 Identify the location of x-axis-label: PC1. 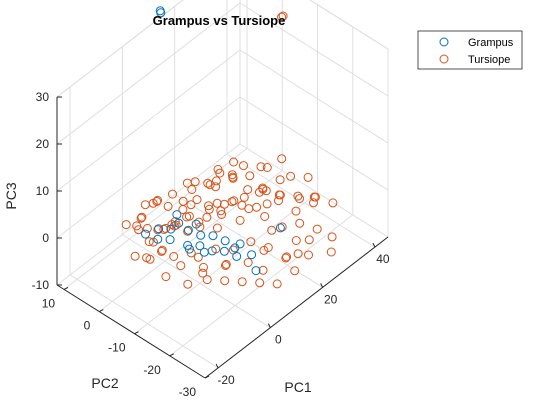
(297, 387).